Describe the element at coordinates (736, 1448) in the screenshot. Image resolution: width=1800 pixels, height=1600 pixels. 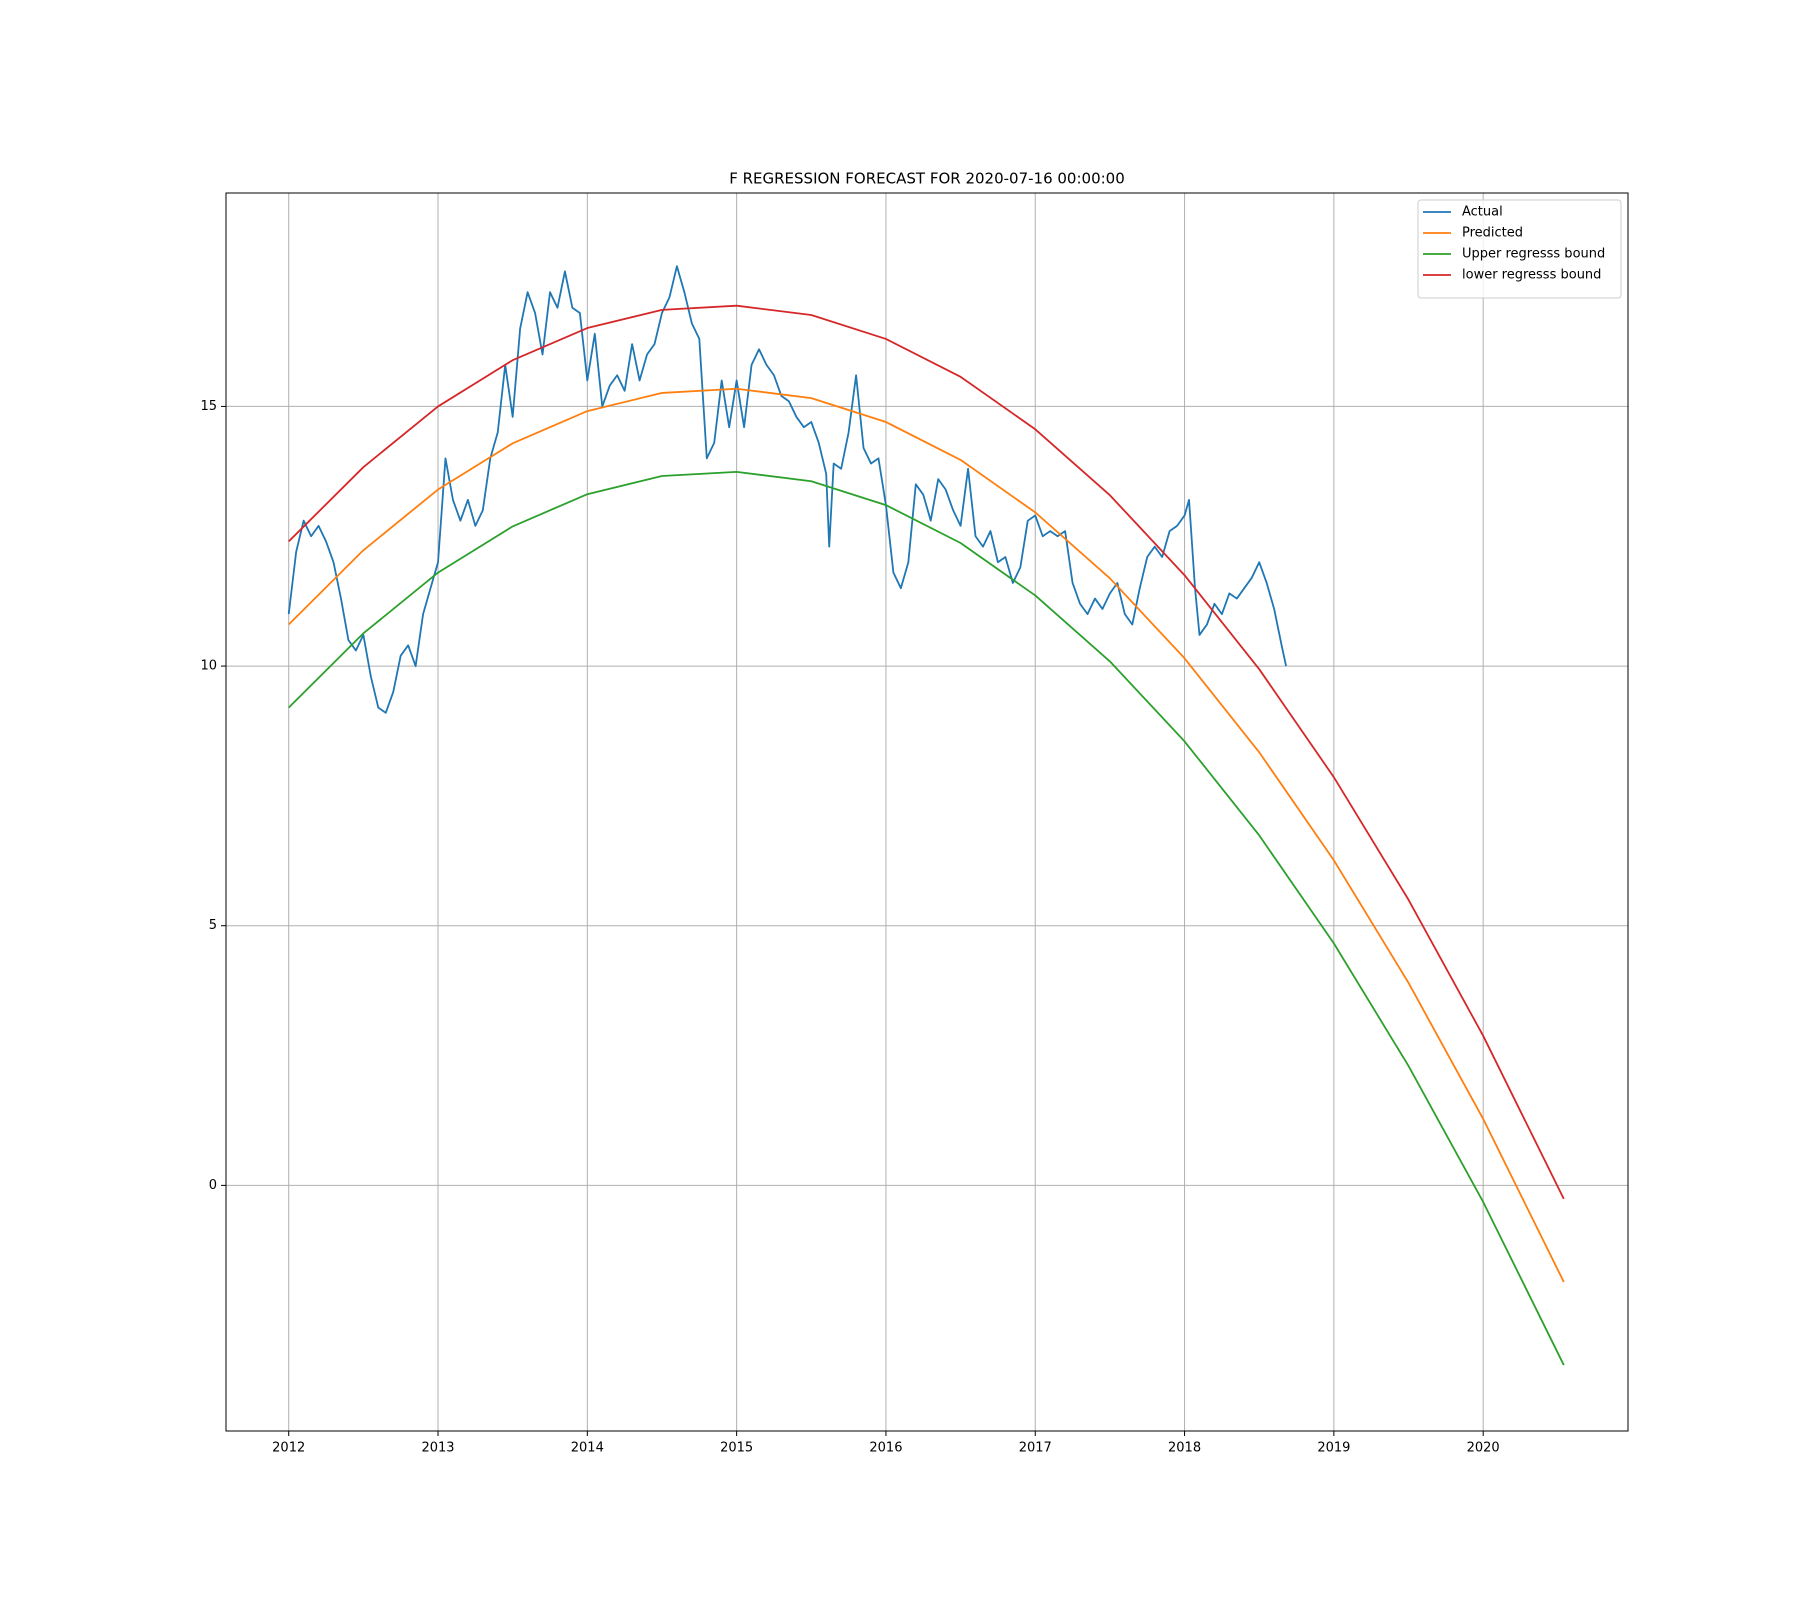
I see `x-tick-label: 2015` at that location.